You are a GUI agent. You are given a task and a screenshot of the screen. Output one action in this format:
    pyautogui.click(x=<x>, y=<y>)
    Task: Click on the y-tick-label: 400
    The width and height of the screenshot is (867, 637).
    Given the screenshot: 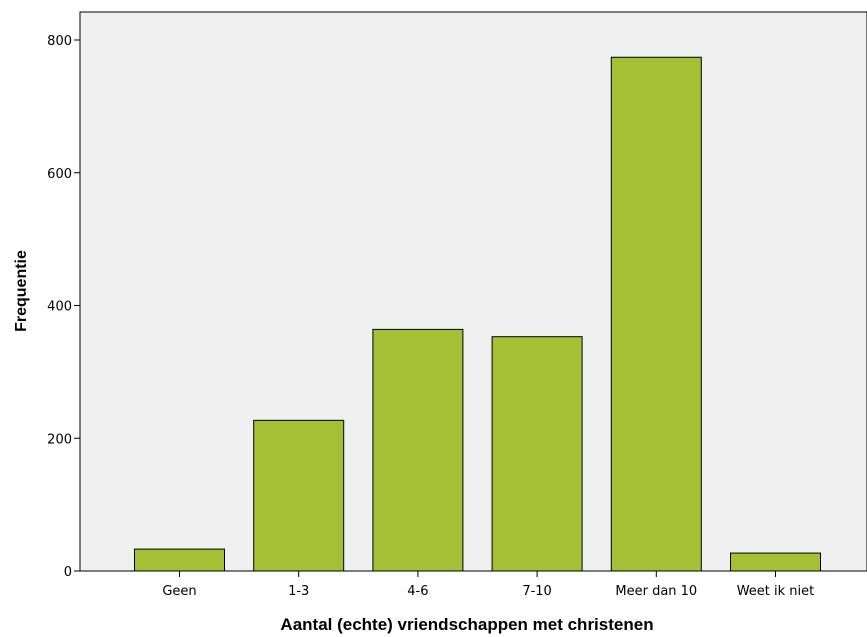 What is the action you would take?
    pyautogui.click(x=59, y=307)
    